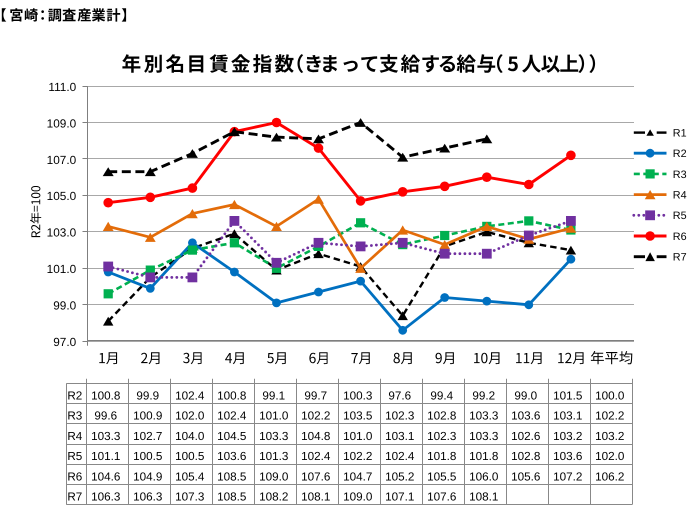  What do you see at coordinates (315, 436) in the screenshot?
I see `svg-text: 104.8` at bounding box center [315, 436].